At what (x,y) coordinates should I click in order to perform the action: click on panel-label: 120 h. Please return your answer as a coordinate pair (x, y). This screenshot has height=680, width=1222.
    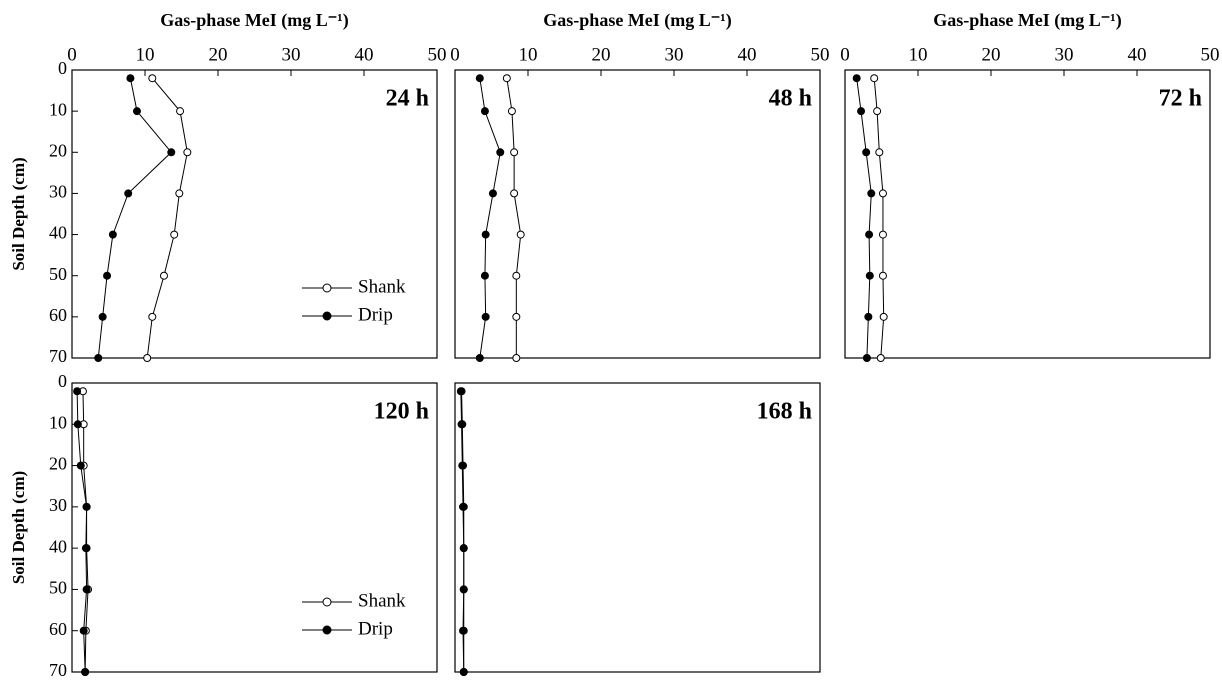
    Looking at the image, I should click on (401, 412).